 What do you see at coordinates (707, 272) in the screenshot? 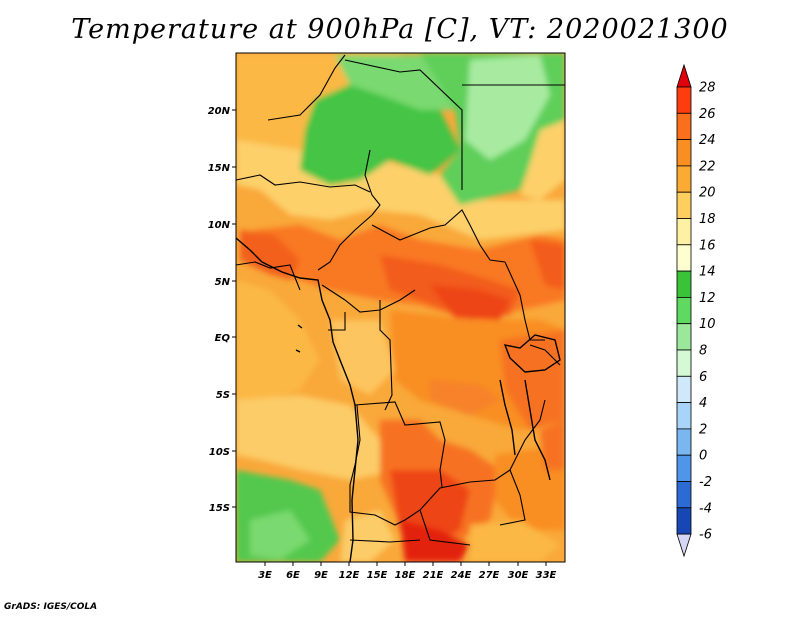
I see `colorbar-label: 14` at bounding box center [707, 272].